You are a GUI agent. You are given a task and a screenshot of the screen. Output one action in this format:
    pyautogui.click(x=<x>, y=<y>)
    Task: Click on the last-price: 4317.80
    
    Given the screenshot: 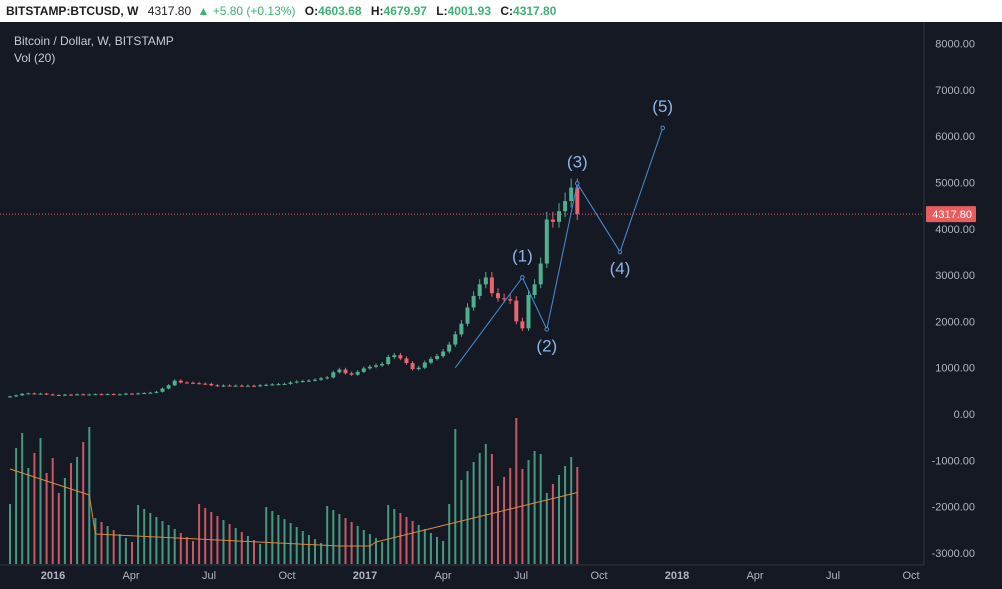 What is the action you would take?
    pyautogui.click(x=169, y=11)
    